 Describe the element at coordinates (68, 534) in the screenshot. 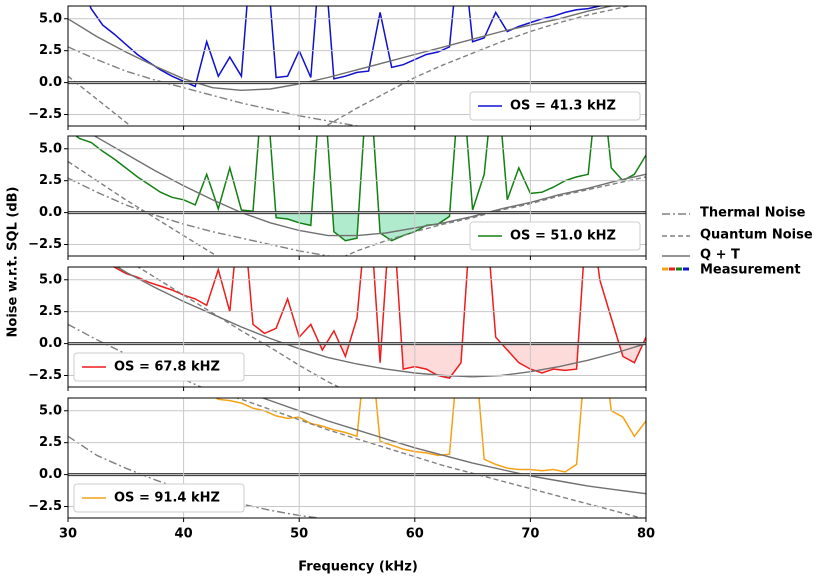

I see `x-tick-label: 30` at that location.